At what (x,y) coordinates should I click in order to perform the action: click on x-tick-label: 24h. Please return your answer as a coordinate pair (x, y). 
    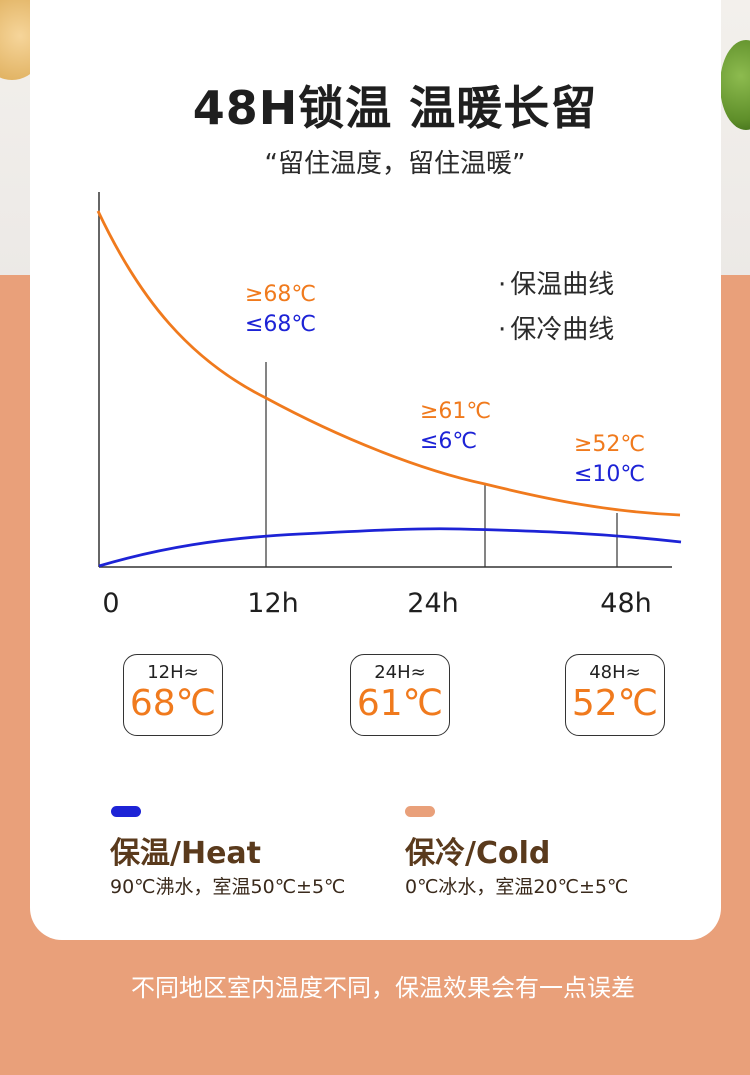
    Looking at the image, I should click on (433, 603).